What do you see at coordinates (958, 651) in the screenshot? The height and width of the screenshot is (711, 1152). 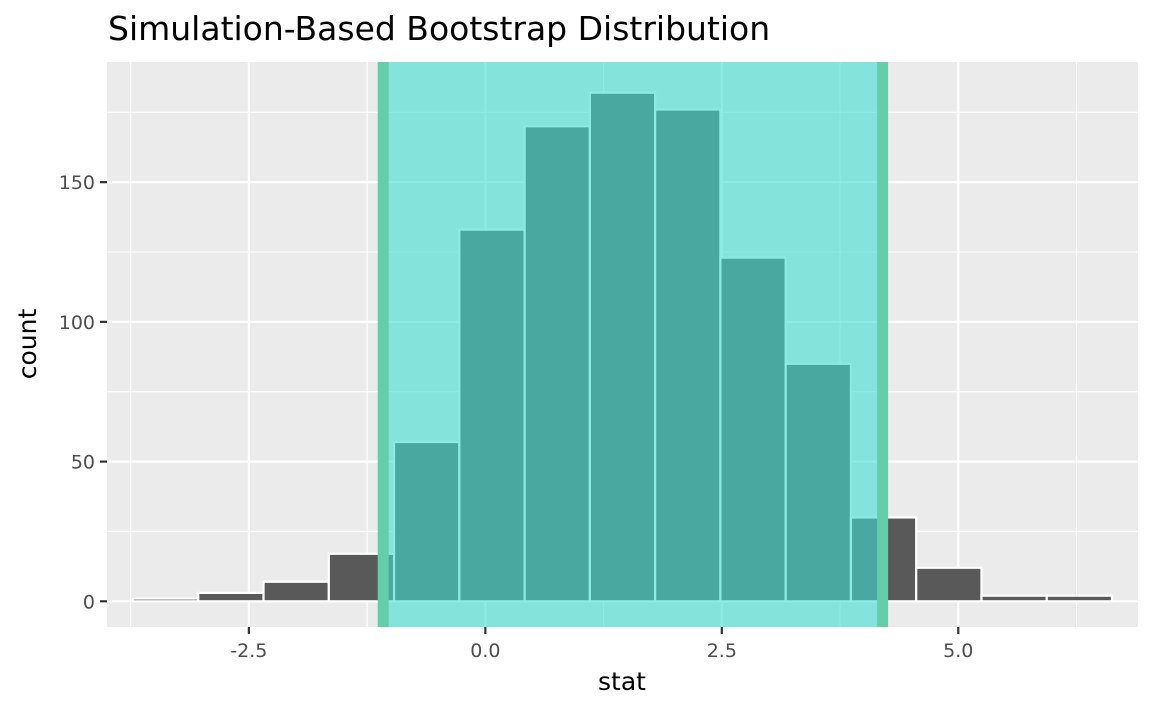 I see `x-tick-label: 5.0` at bounding box center [958, 651].